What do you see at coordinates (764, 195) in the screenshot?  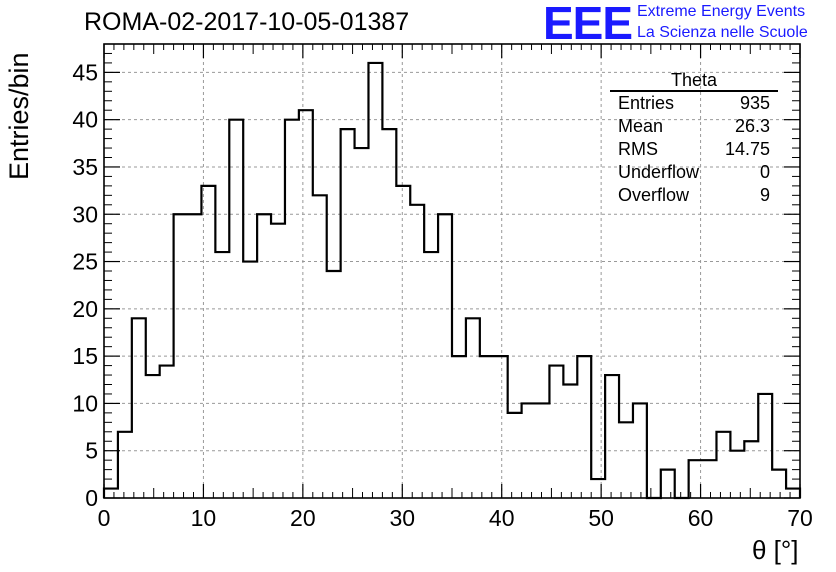 I see `stats-value: 9` at bounding box center [764, 195].